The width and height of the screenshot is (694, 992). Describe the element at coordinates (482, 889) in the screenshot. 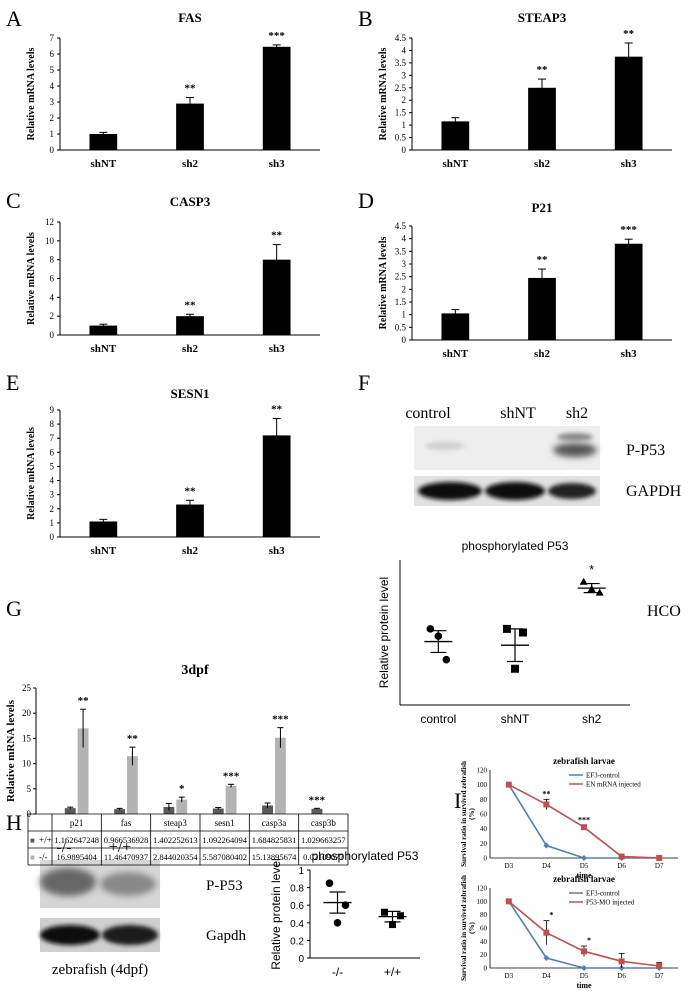

I see `chart-i2-ytick-label: 120` at that location.